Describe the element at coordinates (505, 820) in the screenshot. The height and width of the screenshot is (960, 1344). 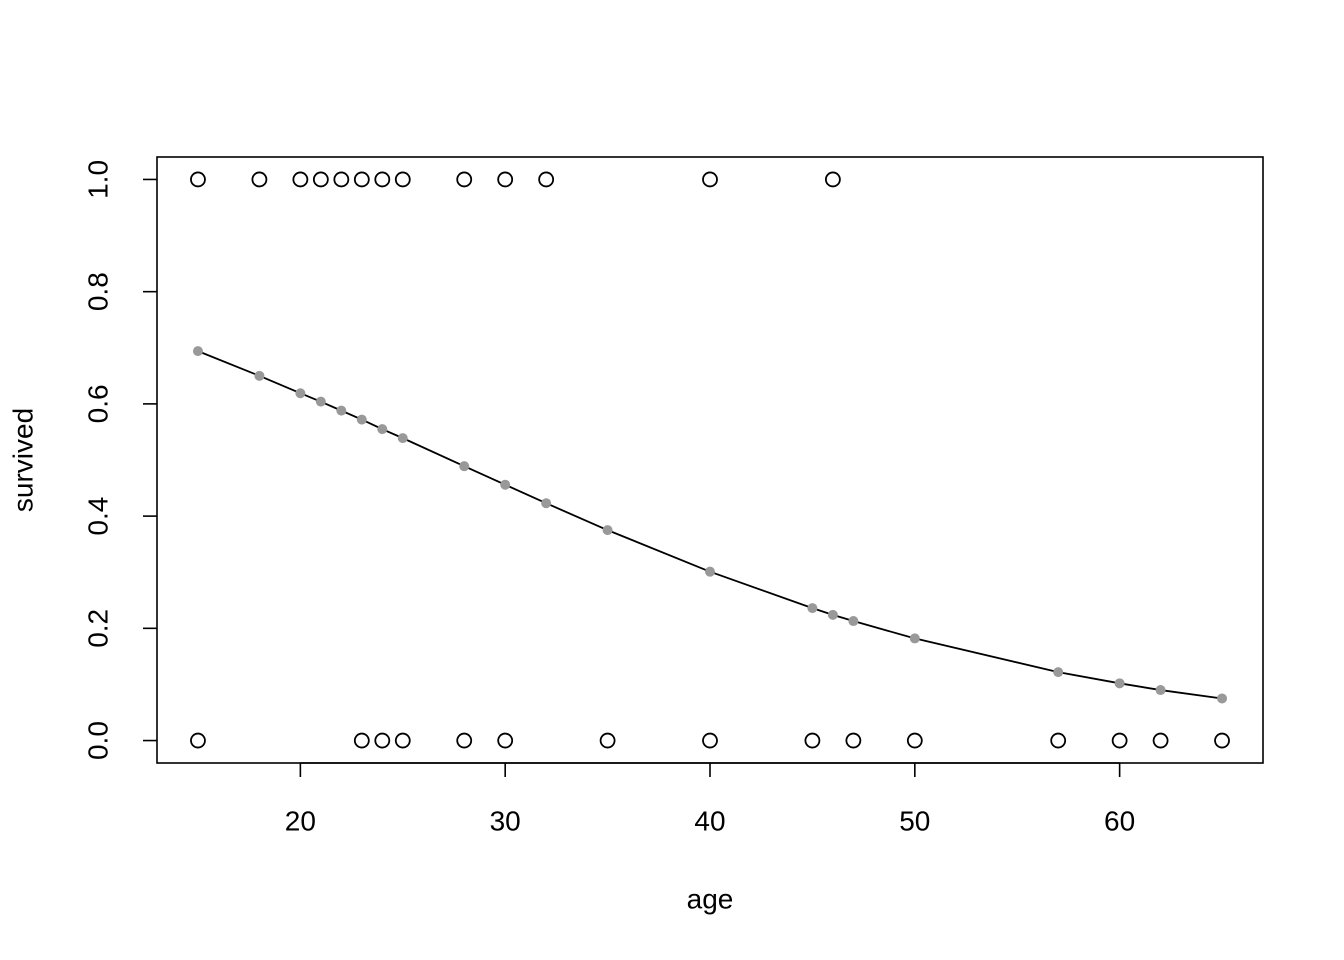
I see `x-tick-label: 30` at that location.